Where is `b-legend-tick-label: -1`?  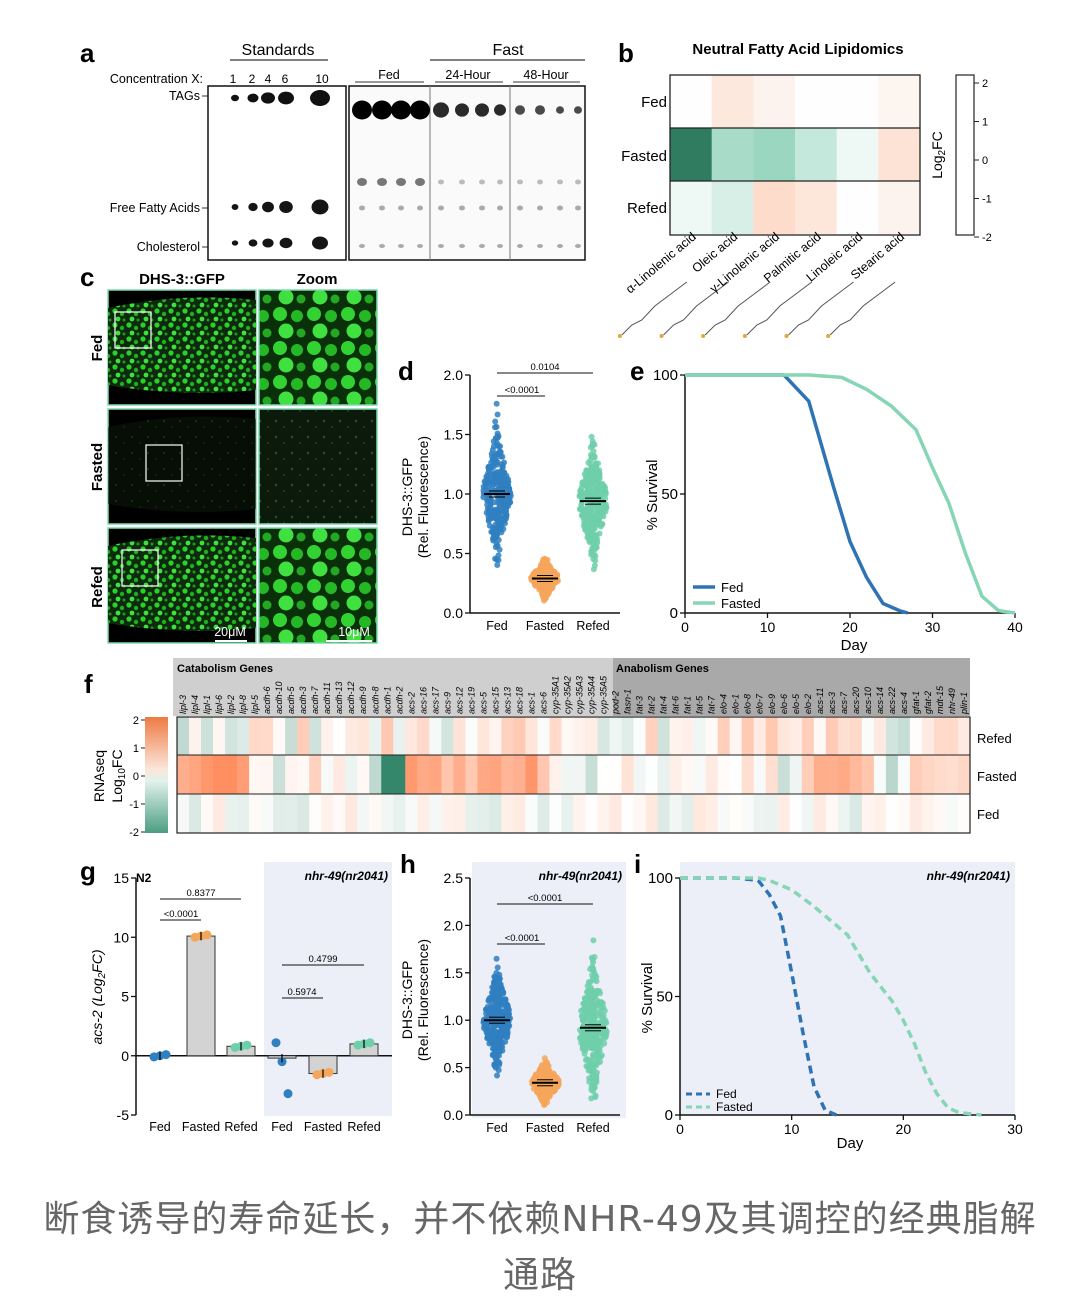
b-legend-tick-label: -1 is located at coordinates (987, 200).